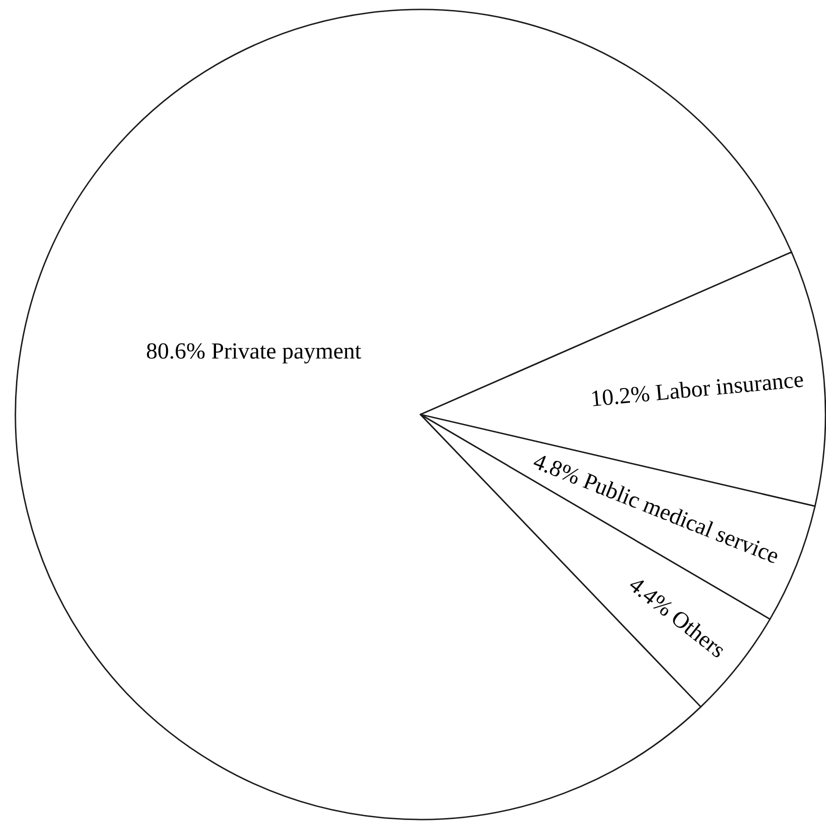 This screenshot has height=821, width=826. What do you see at coordinates (254, 351) in the screenshot?
I see `slice-label: 80.6% Private payment` at bounding box center [254, 351].